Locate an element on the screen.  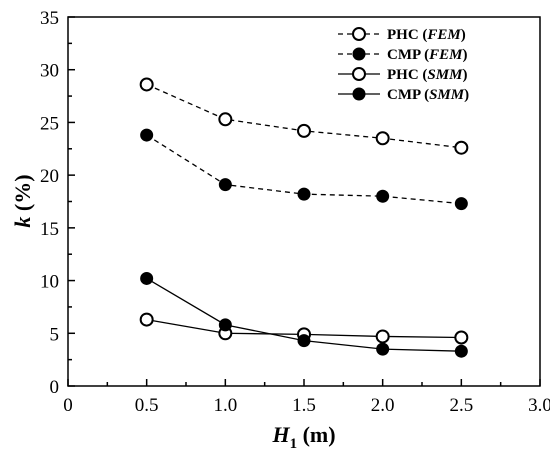
legend-label: CMP (SMM) is located at coordinates (428, 95).